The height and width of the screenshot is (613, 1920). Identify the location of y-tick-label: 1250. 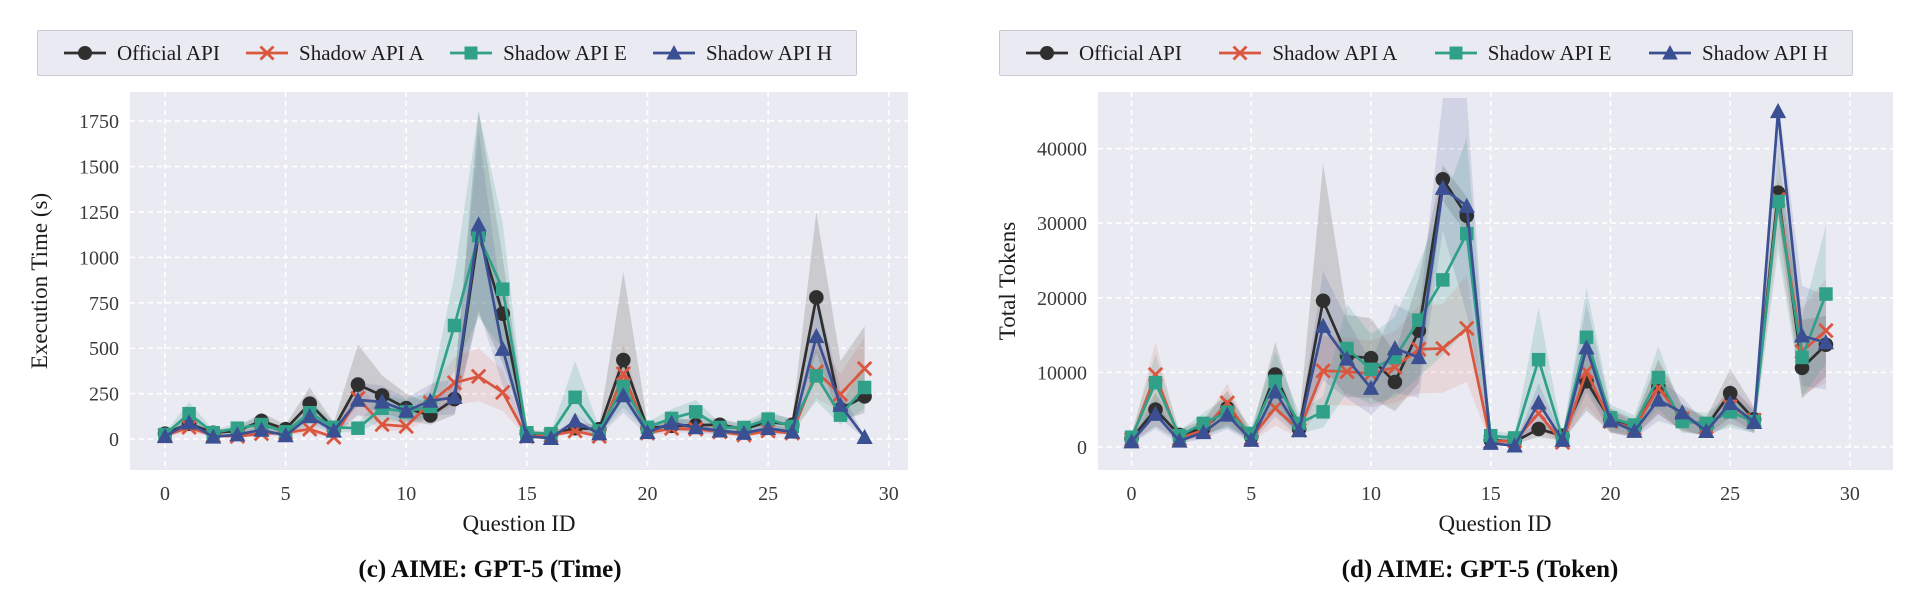
(99, 213).